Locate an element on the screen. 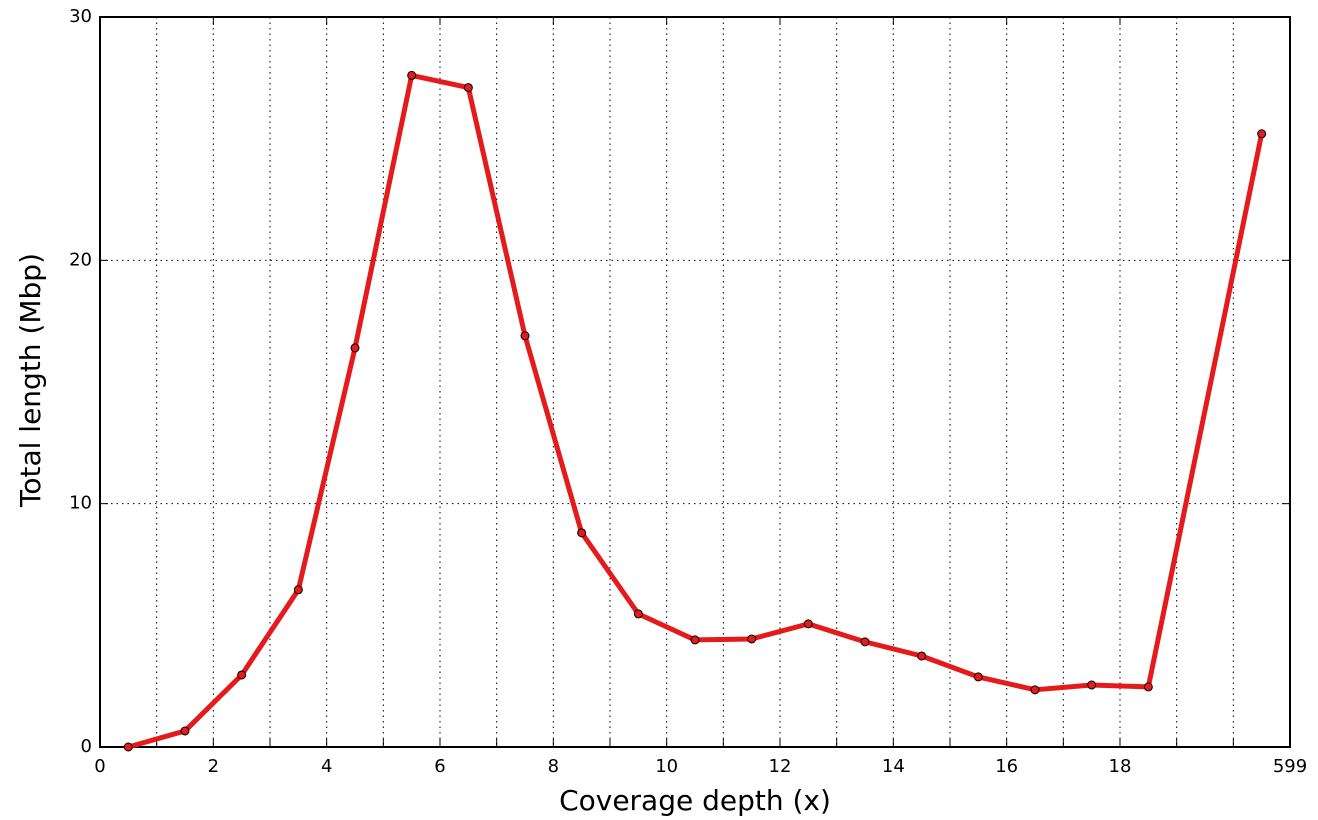  x-tick-label: 2 is located at coordinates (213, 766).